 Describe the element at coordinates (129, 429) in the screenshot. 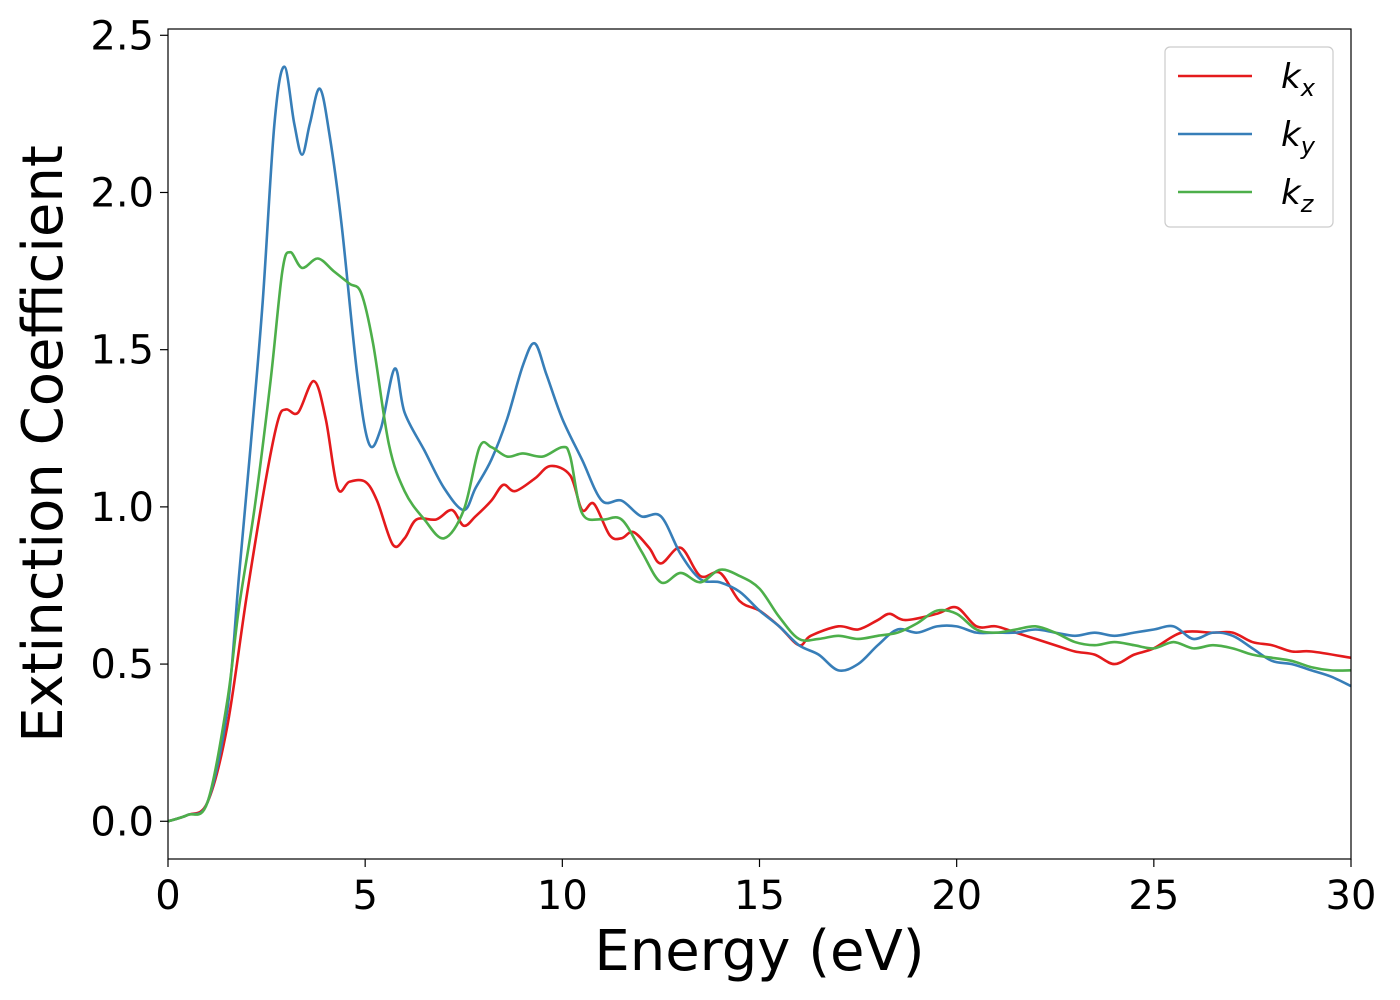

I see `y-axis-ticks: 0.0 0.5 1.0 1.5 2.0 2.5` at that location.